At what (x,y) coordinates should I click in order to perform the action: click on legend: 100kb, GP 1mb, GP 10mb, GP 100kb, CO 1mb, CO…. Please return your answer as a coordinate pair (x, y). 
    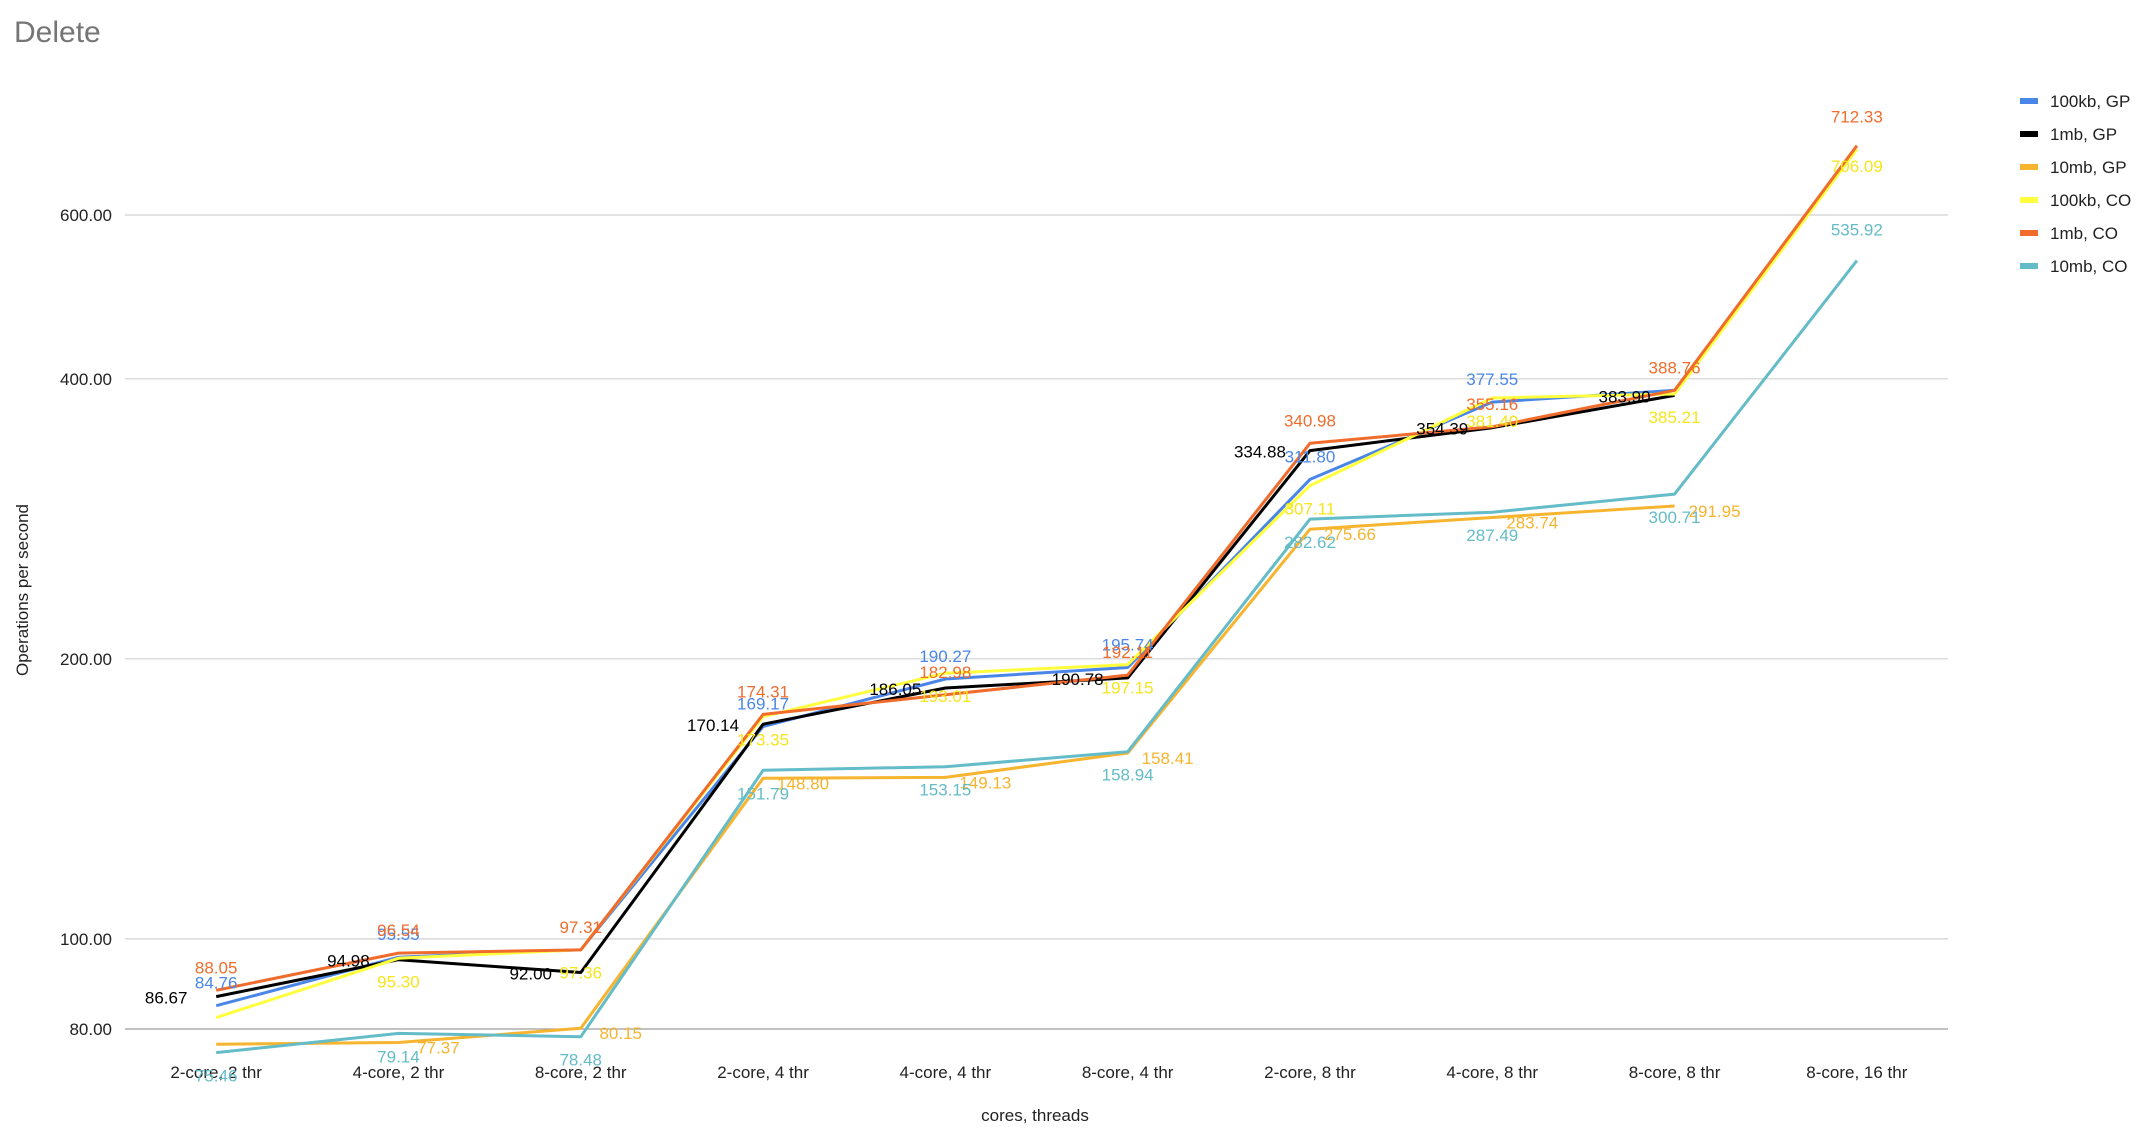
    Looking at the image, I should click on (2075, 184).